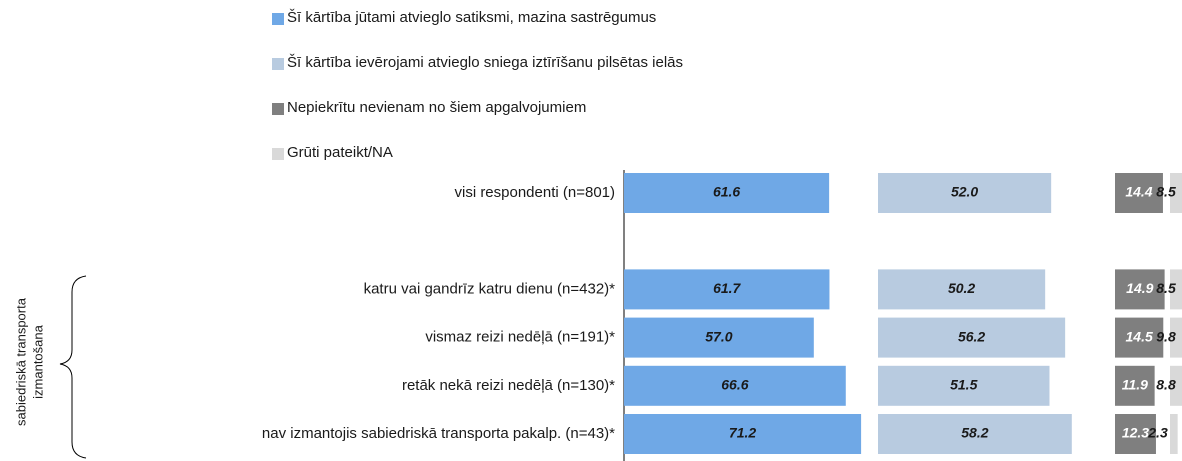  What do you see at coordinates (490, 288) in the screenshot?
I see `category-label: katru vai gandrīz katru dienu (n=432)*` at bounding box center [490, 288].